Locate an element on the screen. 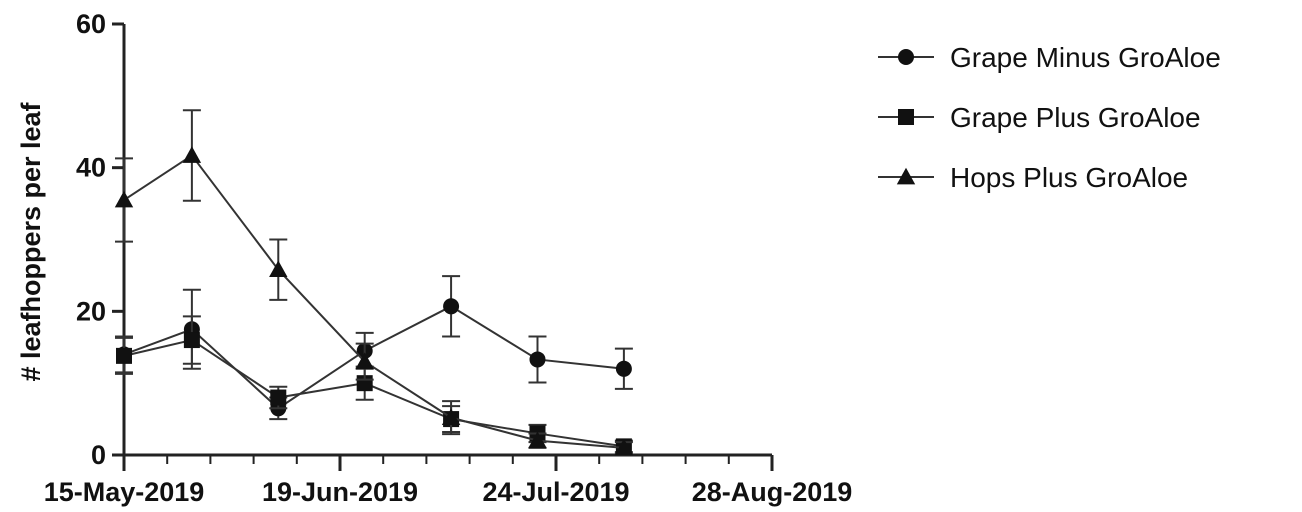 The height and width of the screenshot is (512, 1302). x-tick-label: 24-Jul-2019 is located at coordinates (555, 492).